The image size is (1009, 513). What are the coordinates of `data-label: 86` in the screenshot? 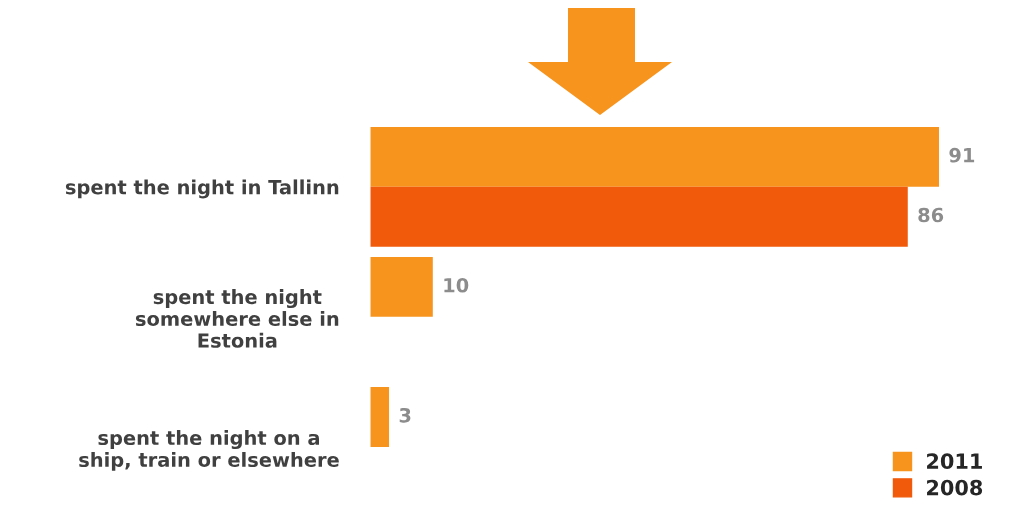 It's located at (931, 215).